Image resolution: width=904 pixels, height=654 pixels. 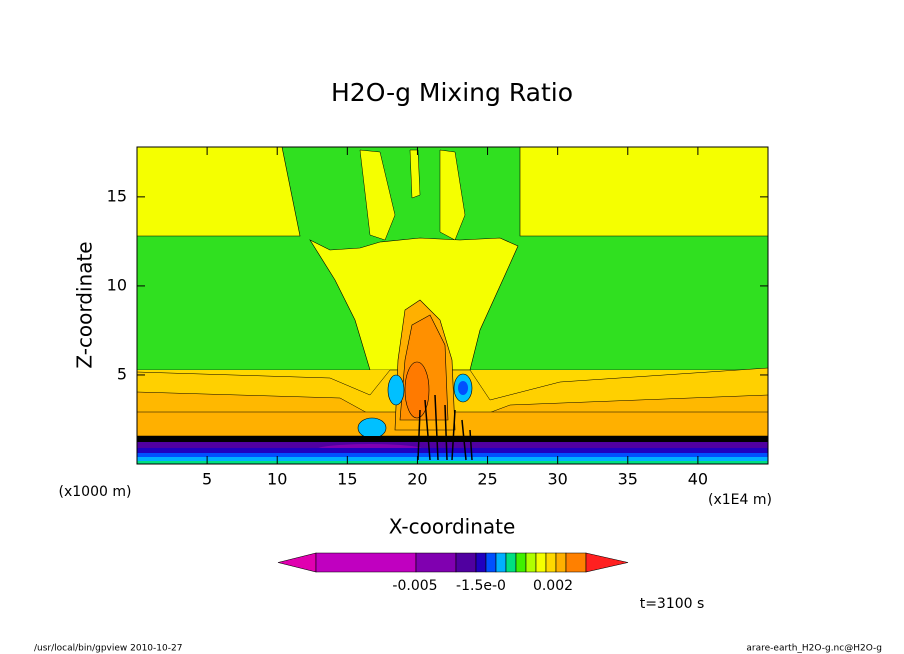 I want to click on colorbar: -0.005 -1.5e-0 0.002, so click(x=453, y=573).